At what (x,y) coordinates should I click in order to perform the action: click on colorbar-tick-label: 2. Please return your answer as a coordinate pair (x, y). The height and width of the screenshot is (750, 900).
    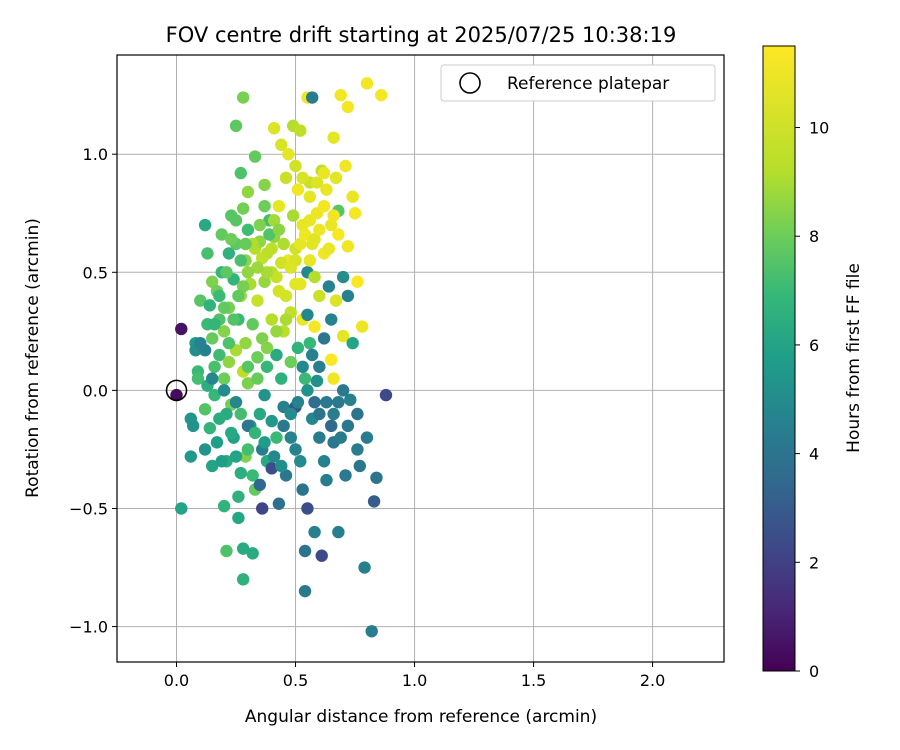
    Looking at the image, I should click on (814, 562).